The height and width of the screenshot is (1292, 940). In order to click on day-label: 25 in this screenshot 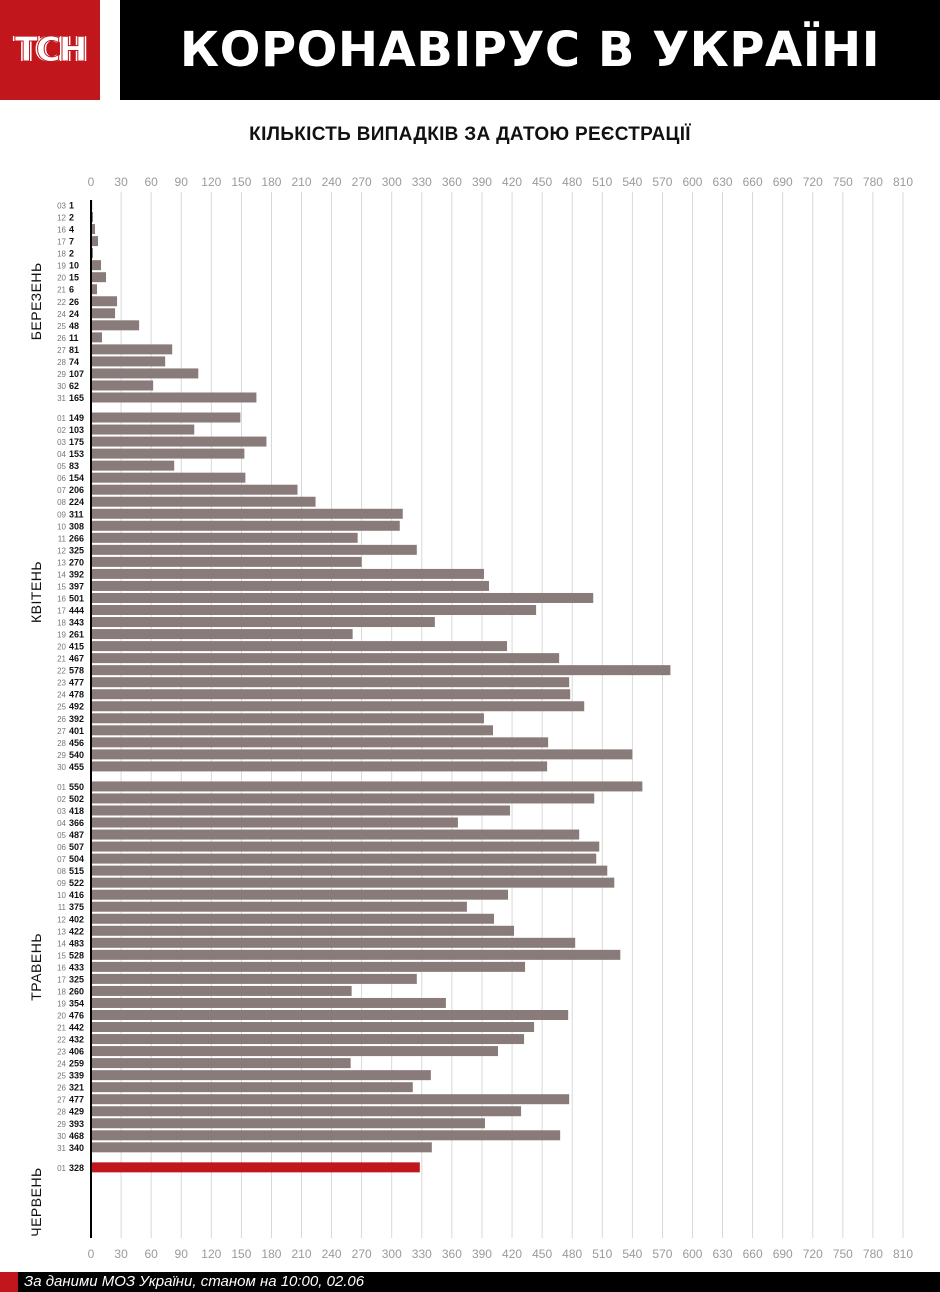, I will do `click(61, 707)`.